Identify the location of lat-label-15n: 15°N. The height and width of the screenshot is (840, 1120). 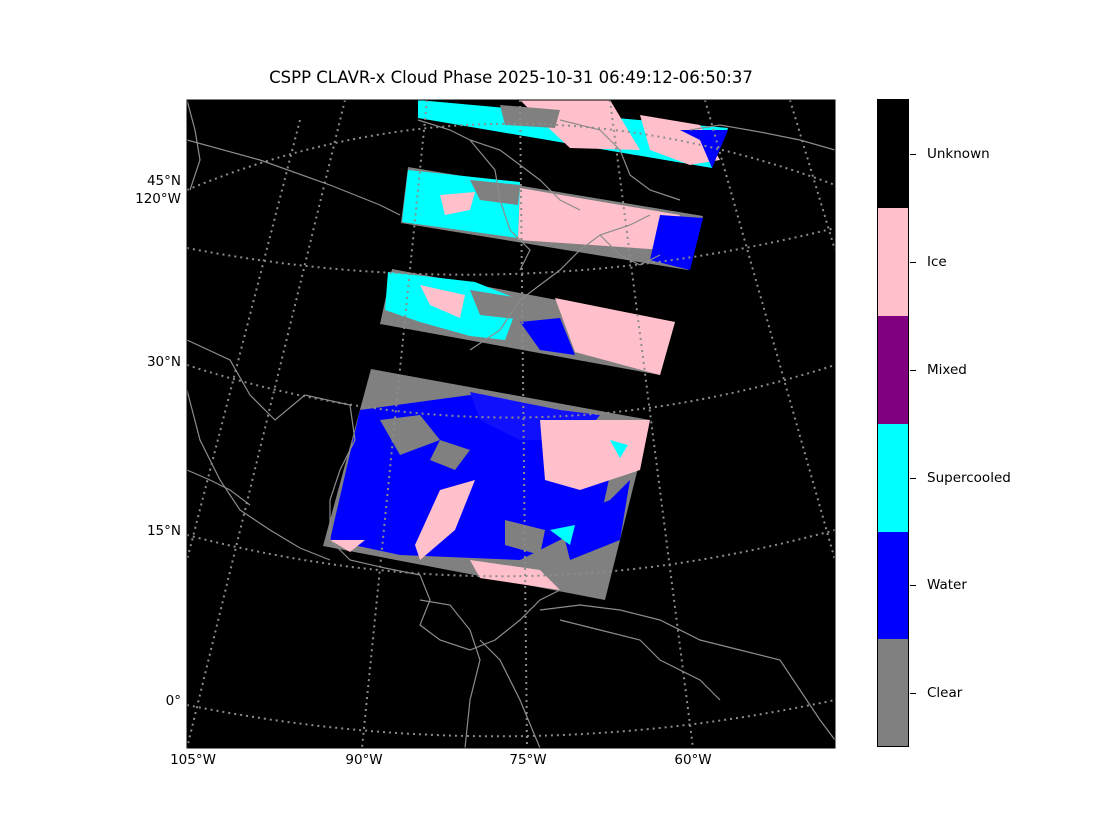
(163, 531).